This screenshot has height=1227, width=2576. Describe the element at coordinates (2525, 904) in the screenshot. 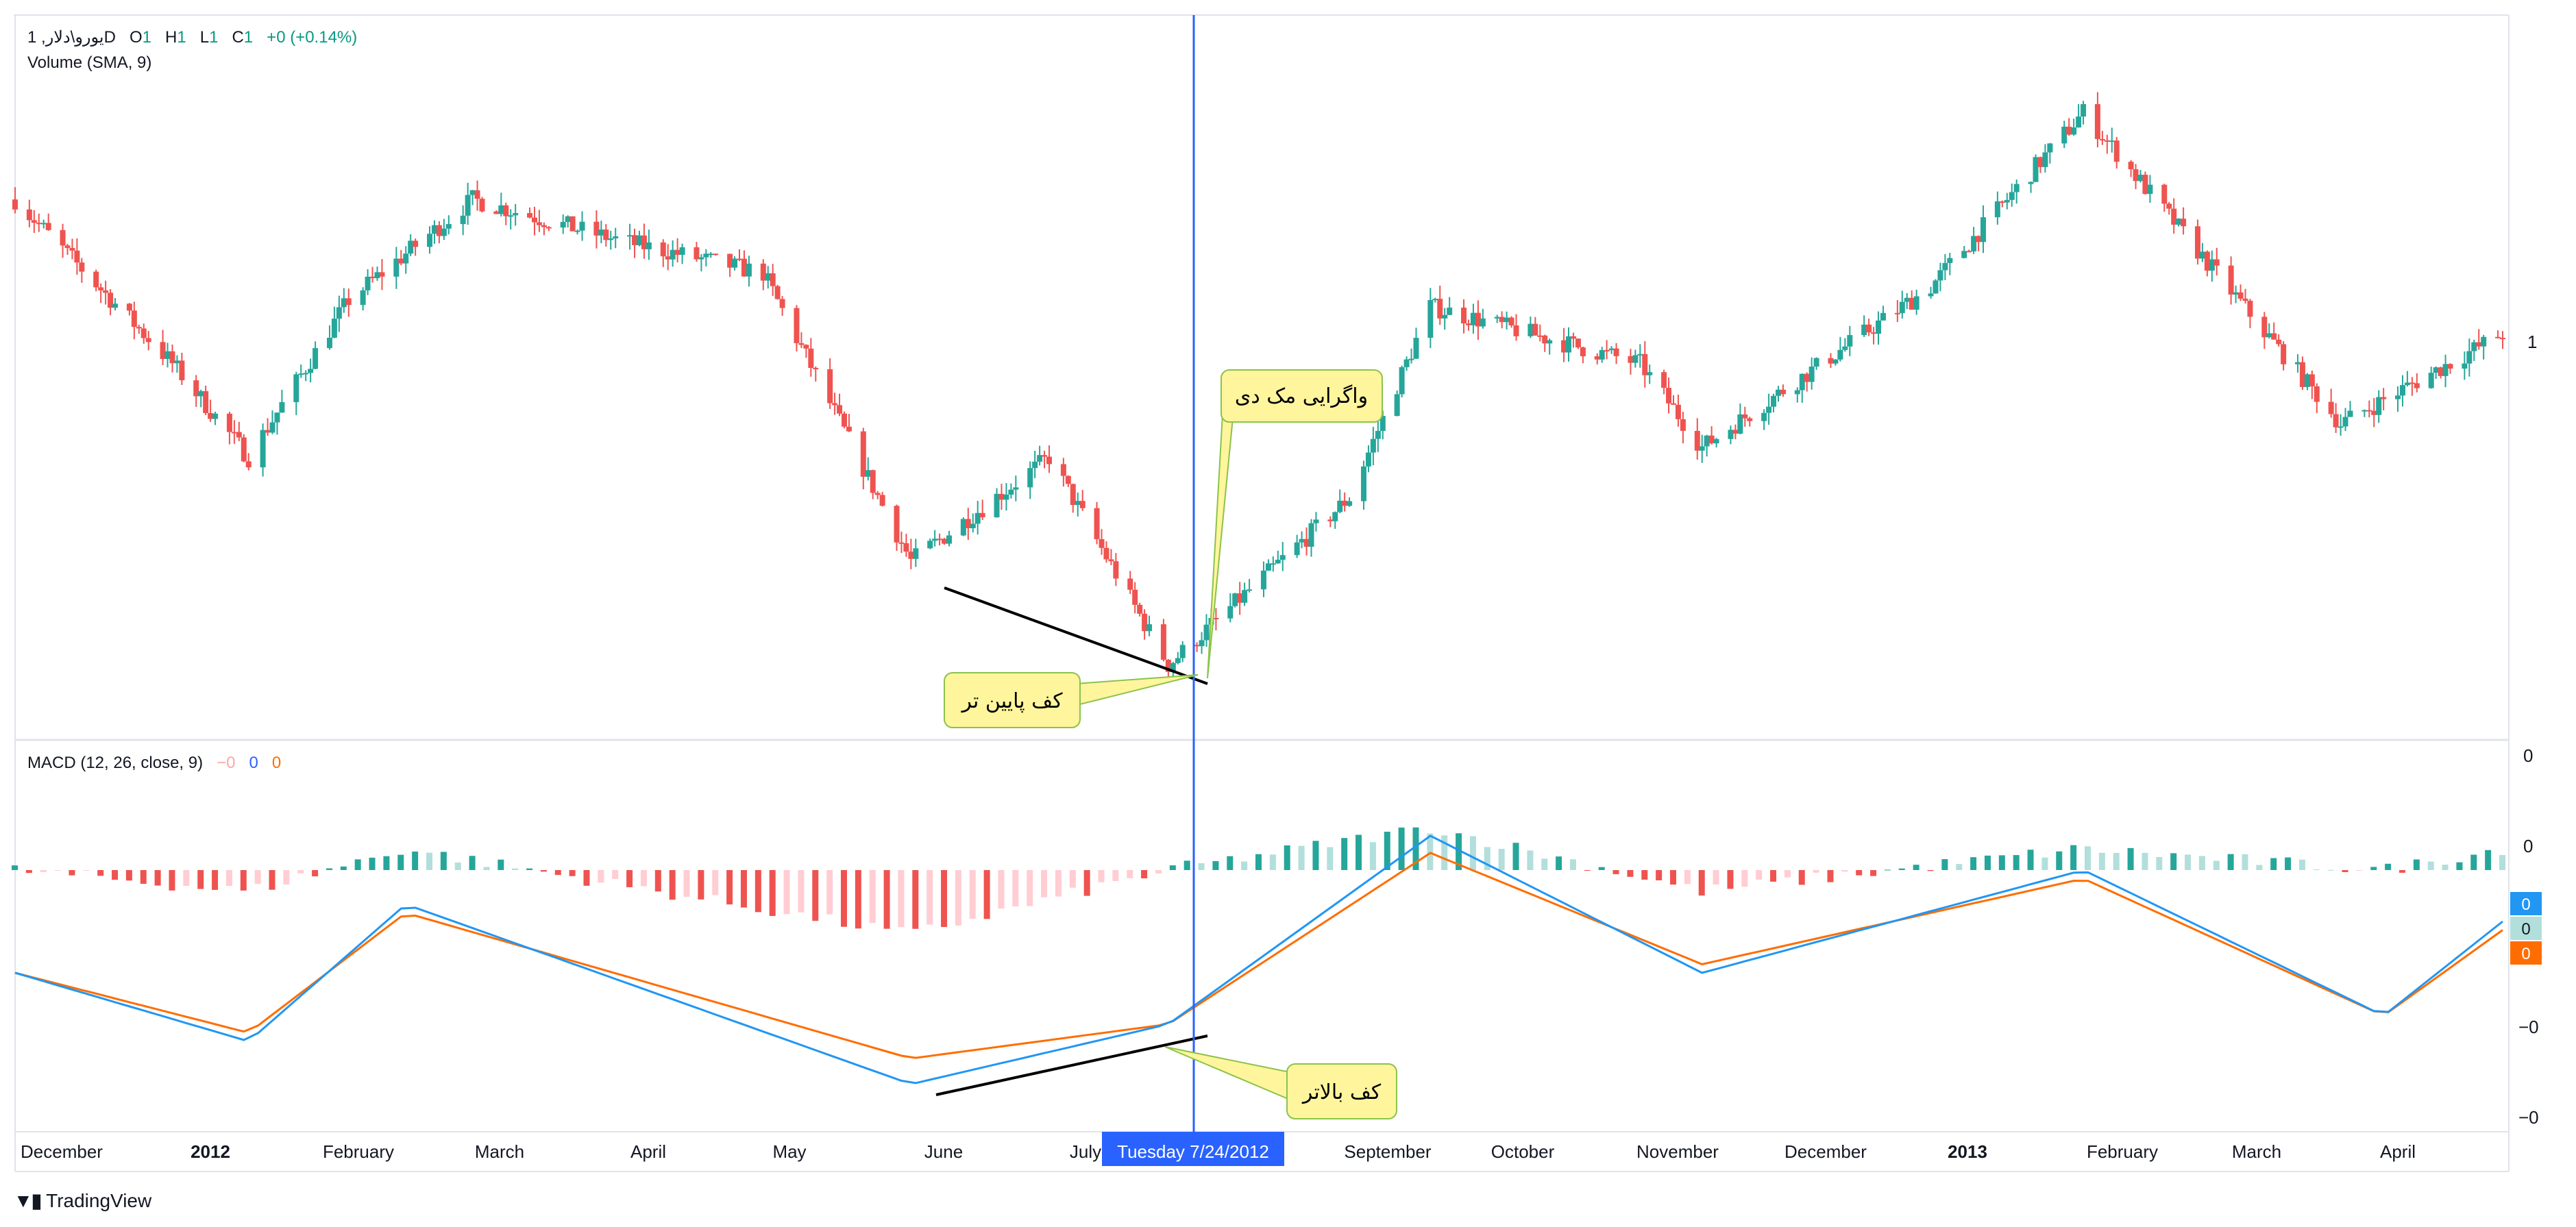

I see `svg-text: 0` at that location.